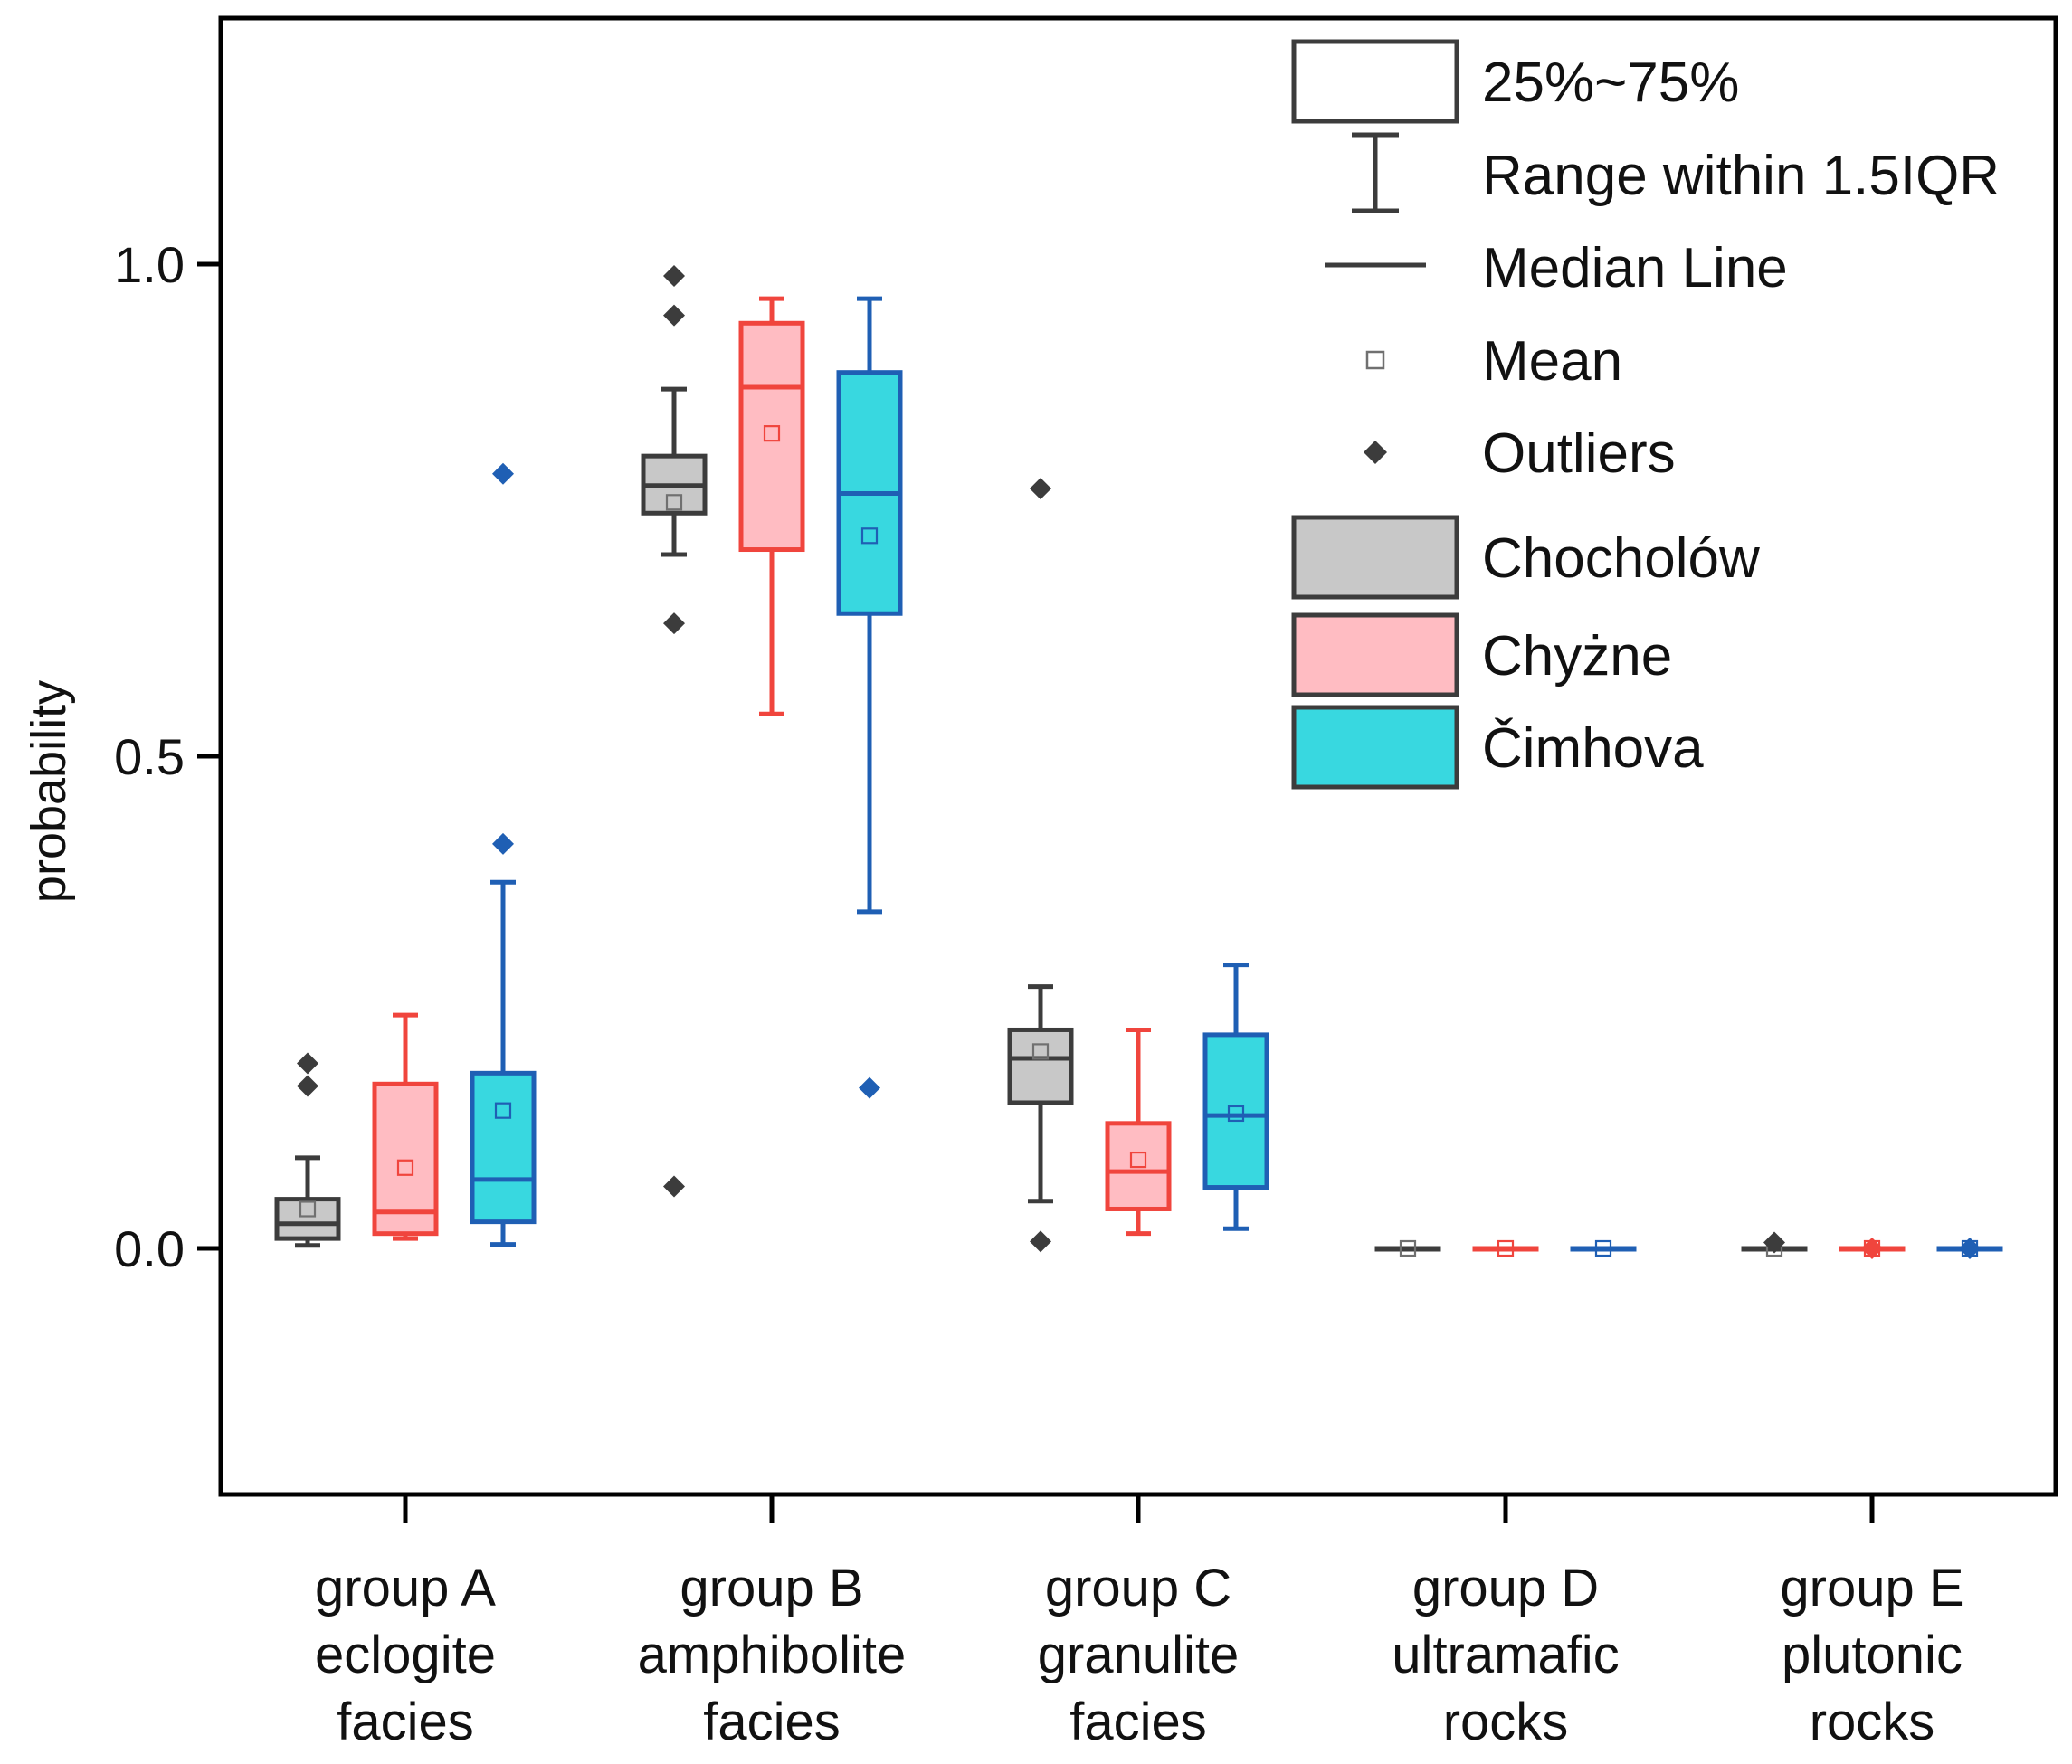 This screenshot has width=2072, height=1764. What do you see at coordinates (49, 791) in the screenshot?
I see `y-axis-label: probability` at bounding box center [49, 791].